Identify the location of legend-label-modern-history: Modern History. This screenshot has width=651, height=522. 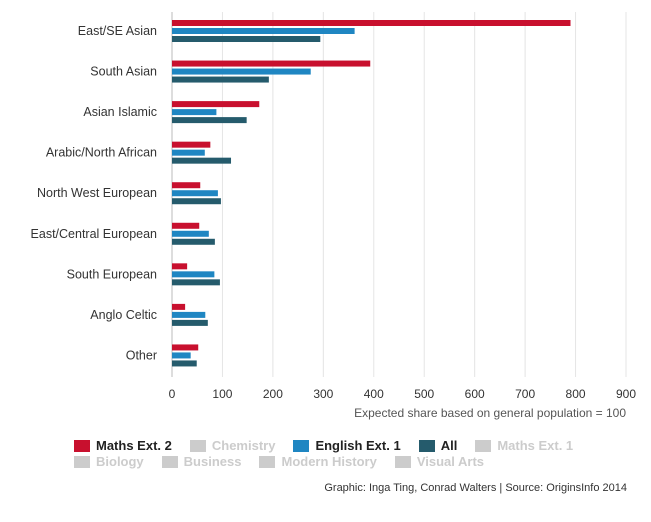
(329, 461).